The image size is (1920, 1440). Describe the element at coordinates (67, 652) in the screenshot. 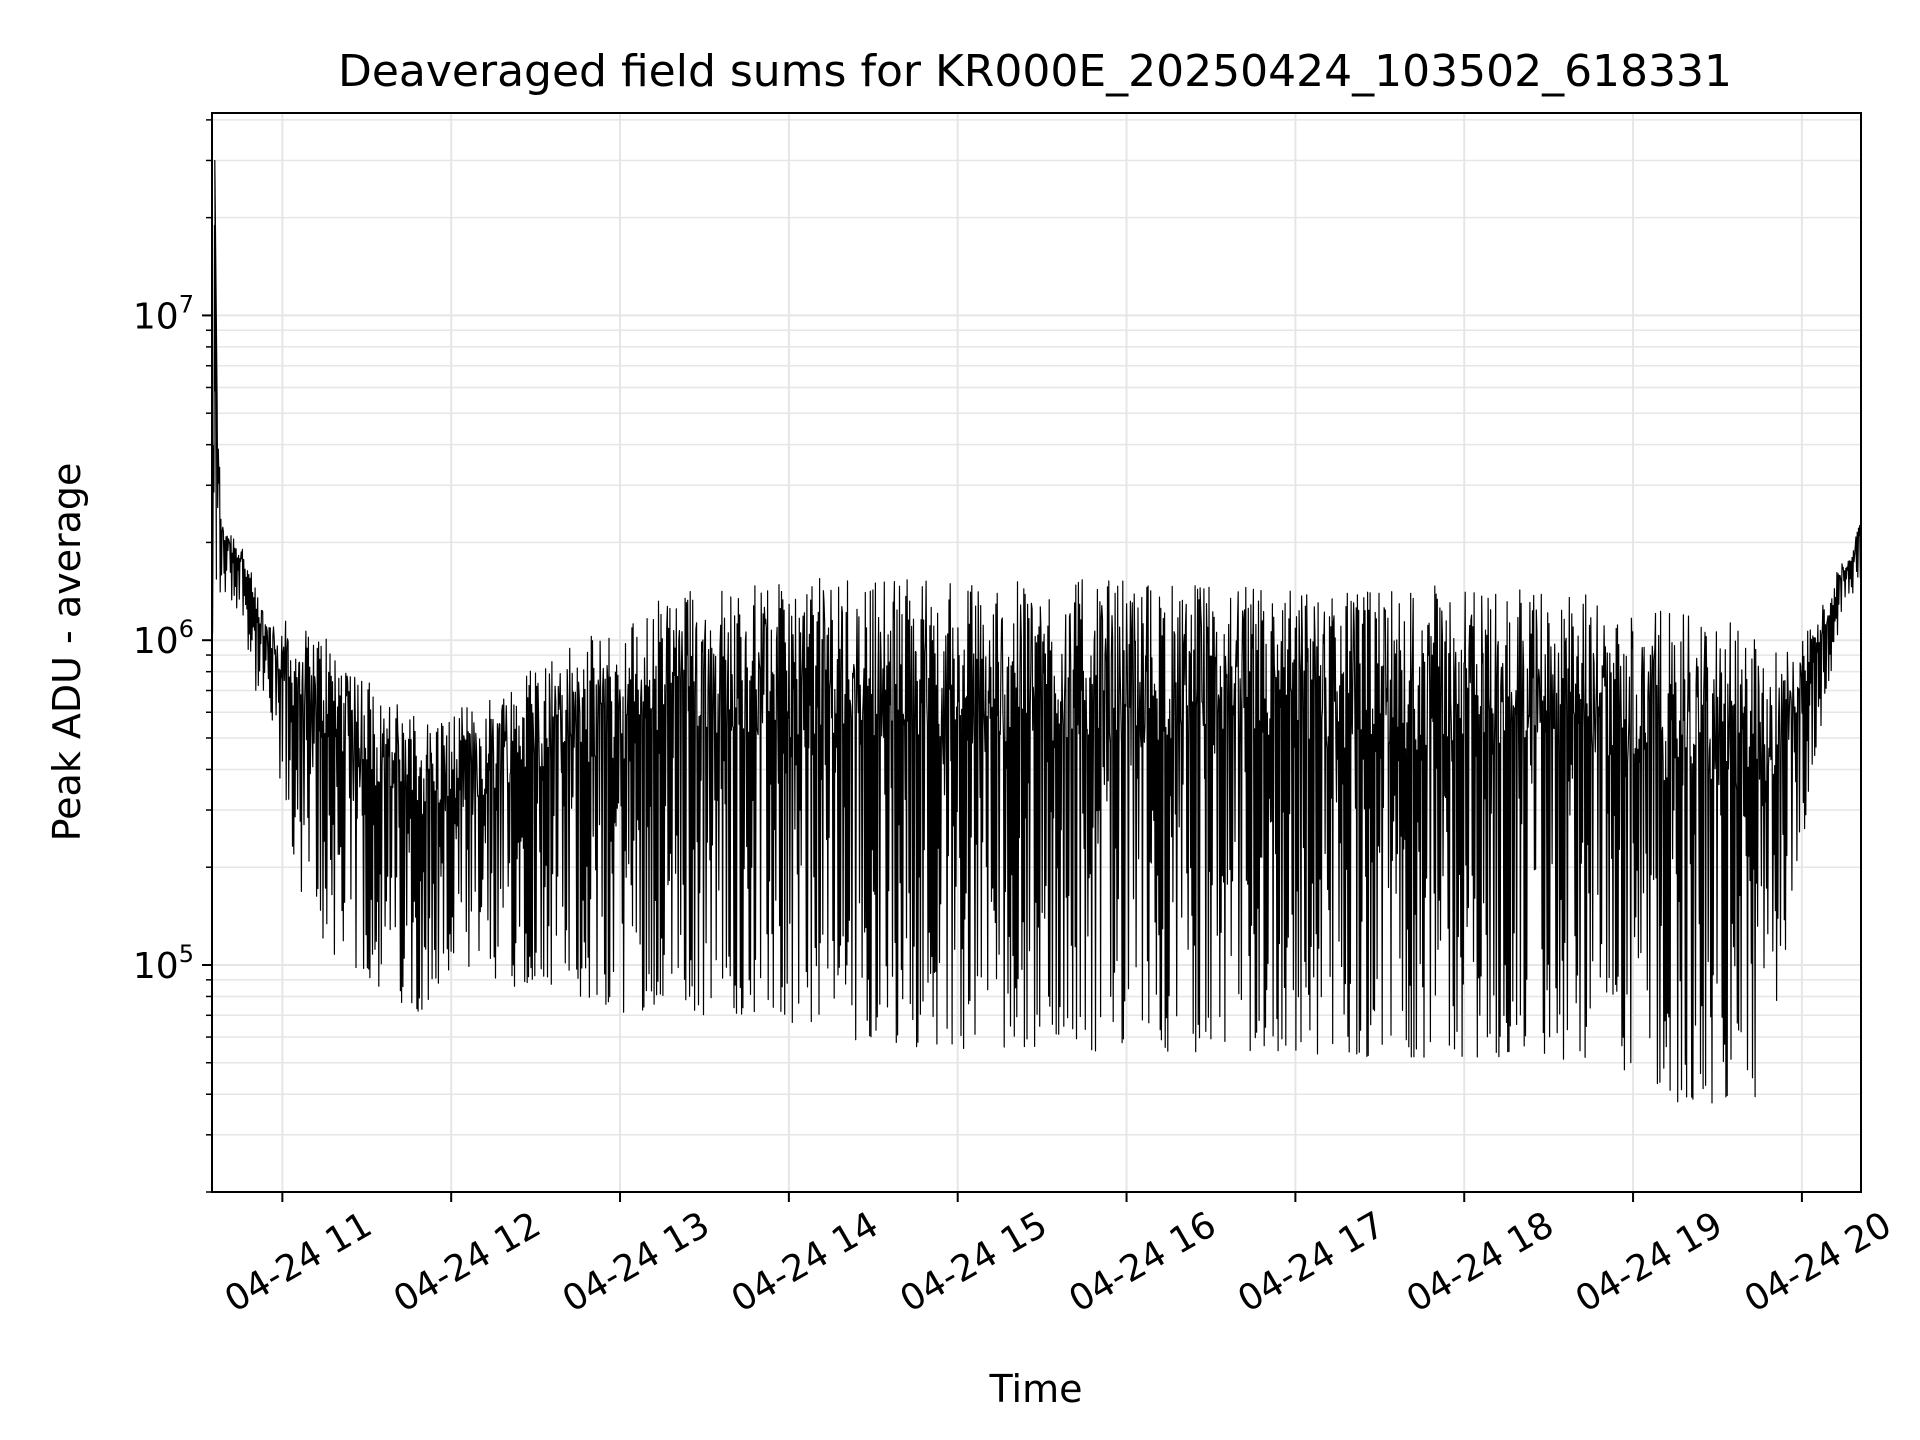

I see `y-axis-label: Peak ADU - average` at that location.